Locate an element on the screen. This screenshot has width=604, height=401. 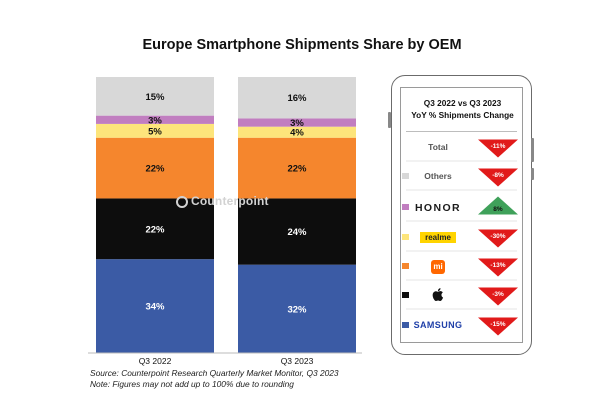
row-label-total: Total is located at coordinates (438, 147).